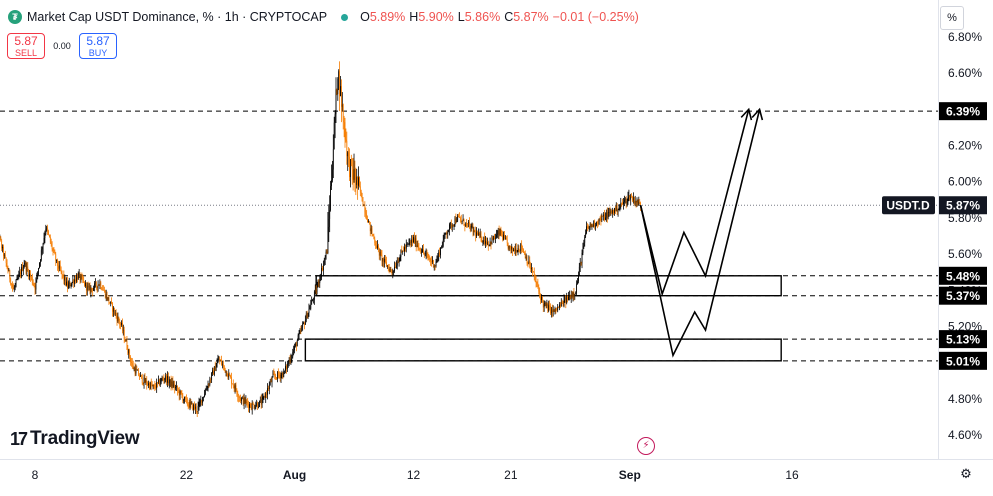 The image size is (993, 496). I want to click on buy-price: 5.87, so click(98, 41).